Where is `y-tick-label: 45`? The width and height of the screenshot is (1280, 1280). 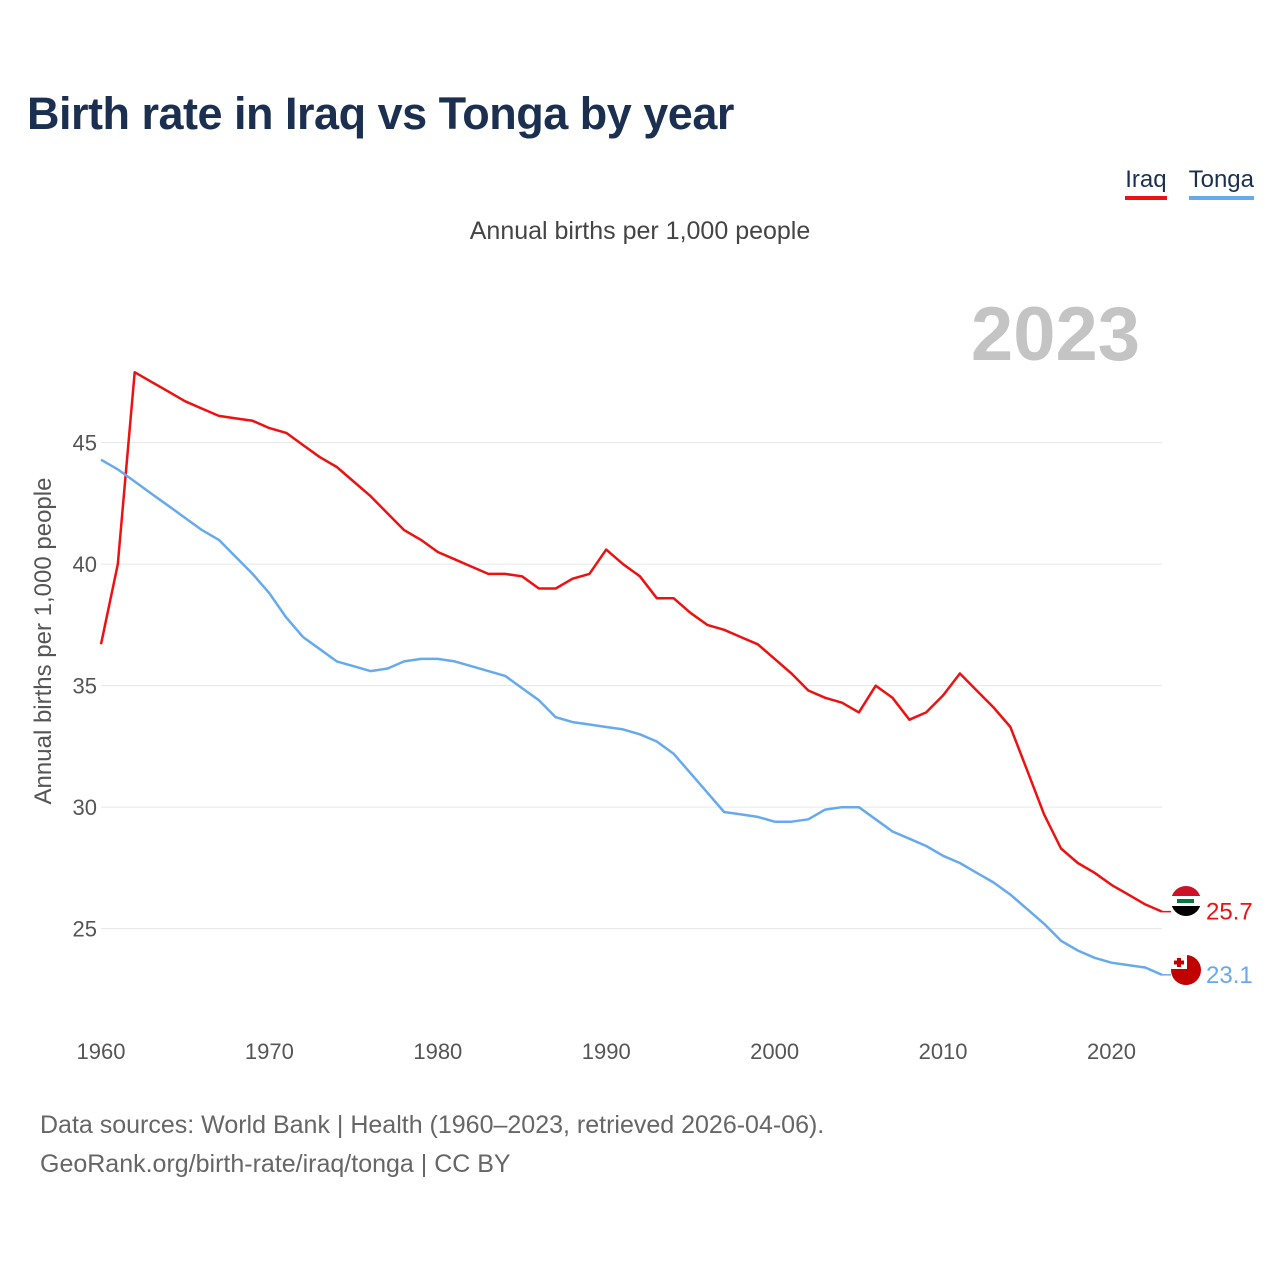 y-tick-label: 45 is located at coordinates (85, 443).